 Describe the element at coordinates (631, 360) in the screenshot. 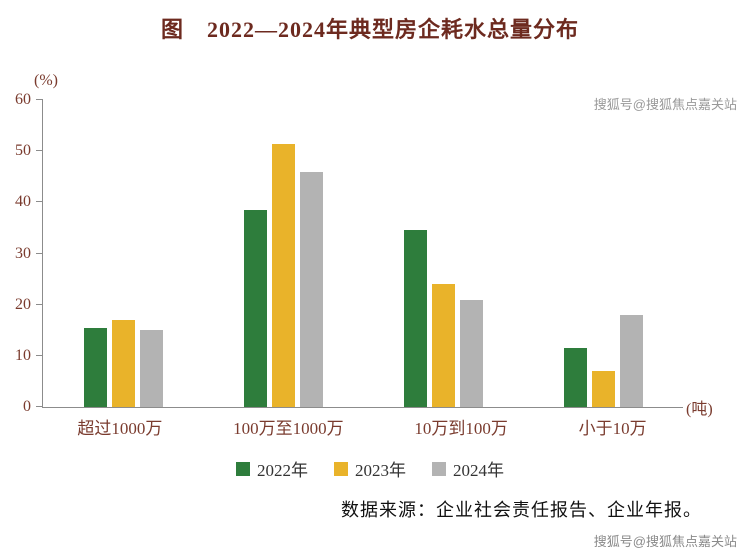

I see `bar-2024年-小于10万` at that location.